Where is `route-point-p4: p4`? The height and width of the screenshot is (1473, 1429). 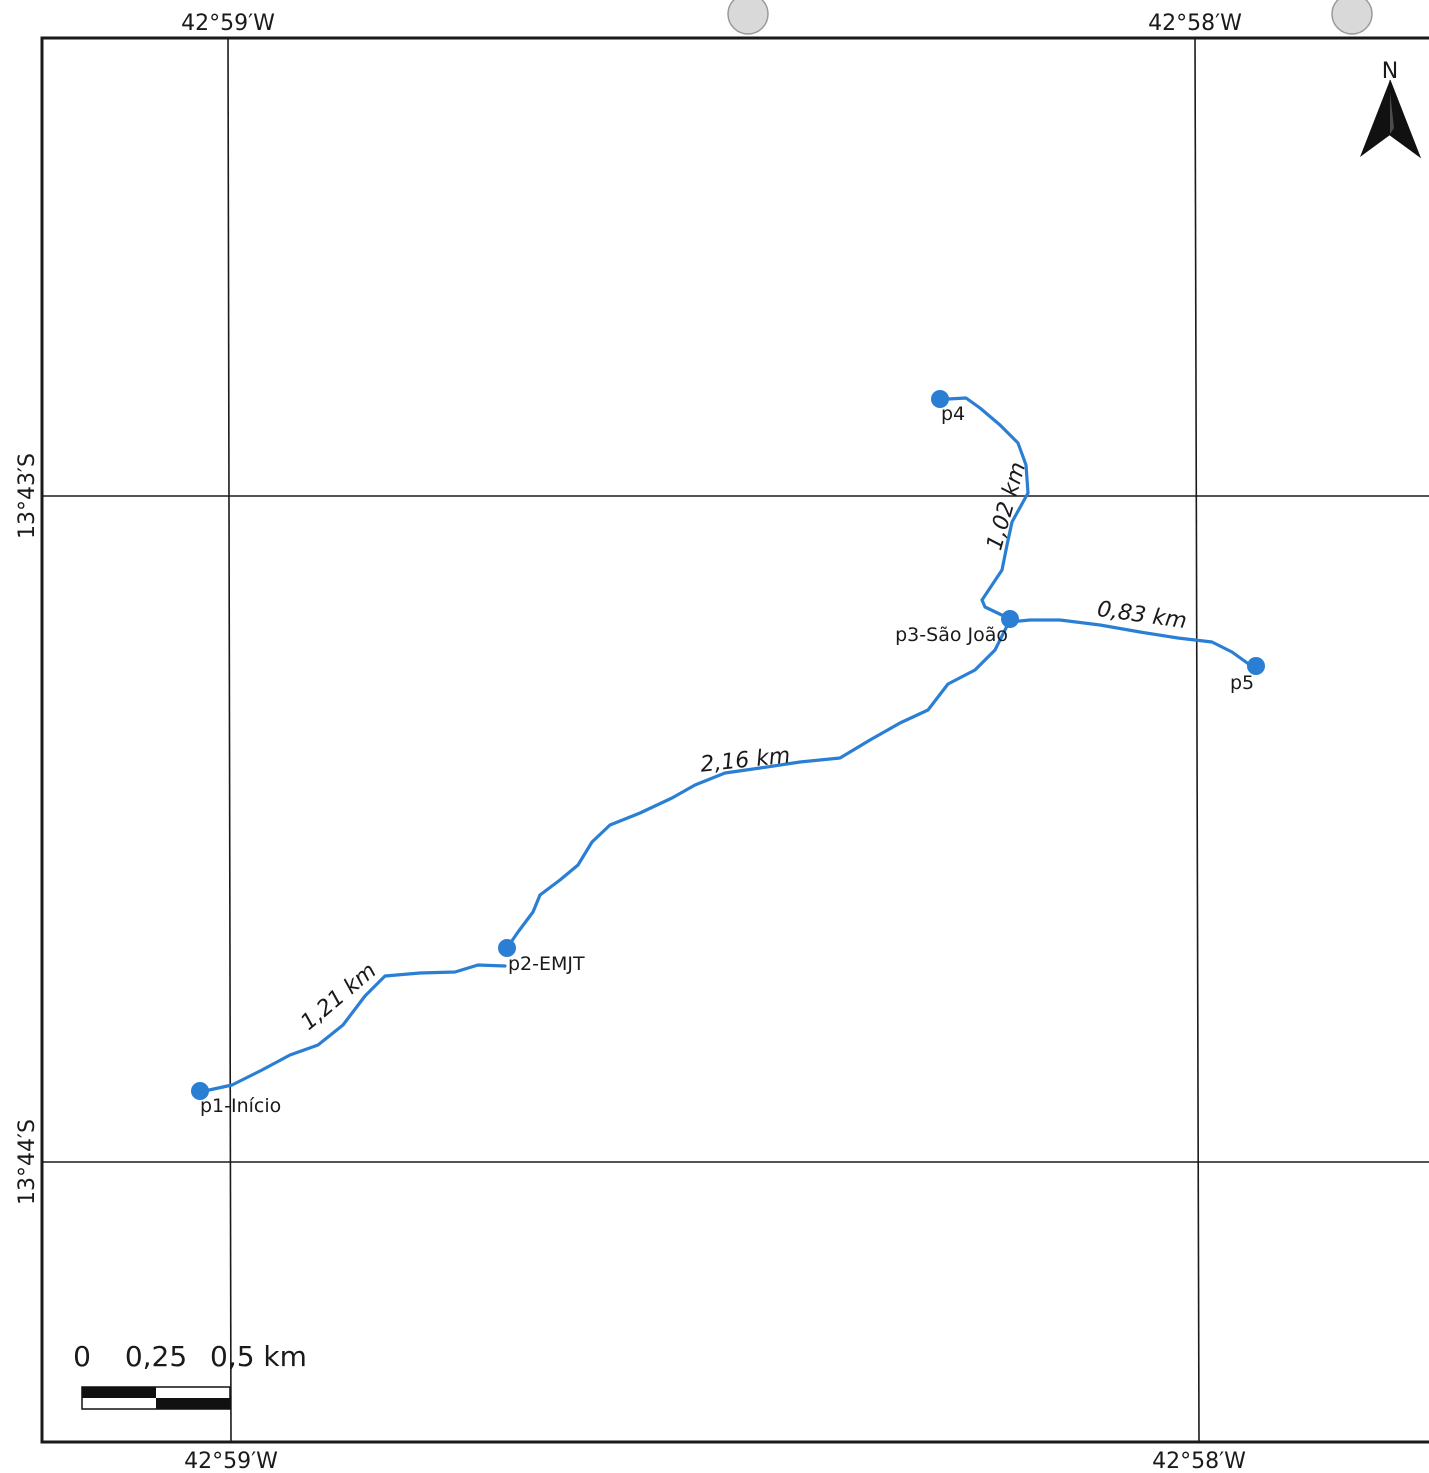
route-point-p4: p4 is located at coordinates (948, 407).